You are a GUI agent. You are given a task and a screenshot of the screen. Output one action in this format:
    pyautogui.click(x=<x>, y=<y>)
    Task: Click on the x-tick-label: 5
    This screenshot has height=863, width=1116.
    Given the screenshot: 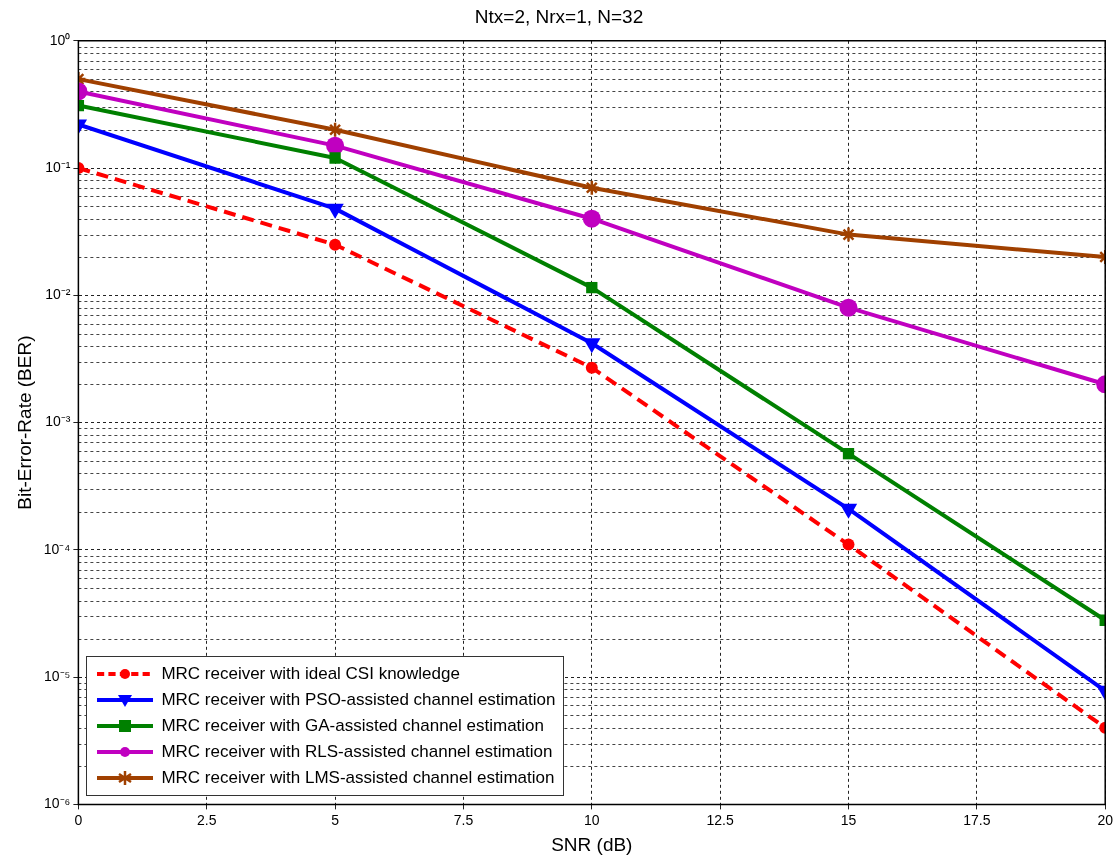 What is the action you would take?
    pyautogui.click(x=335, y=819)
    